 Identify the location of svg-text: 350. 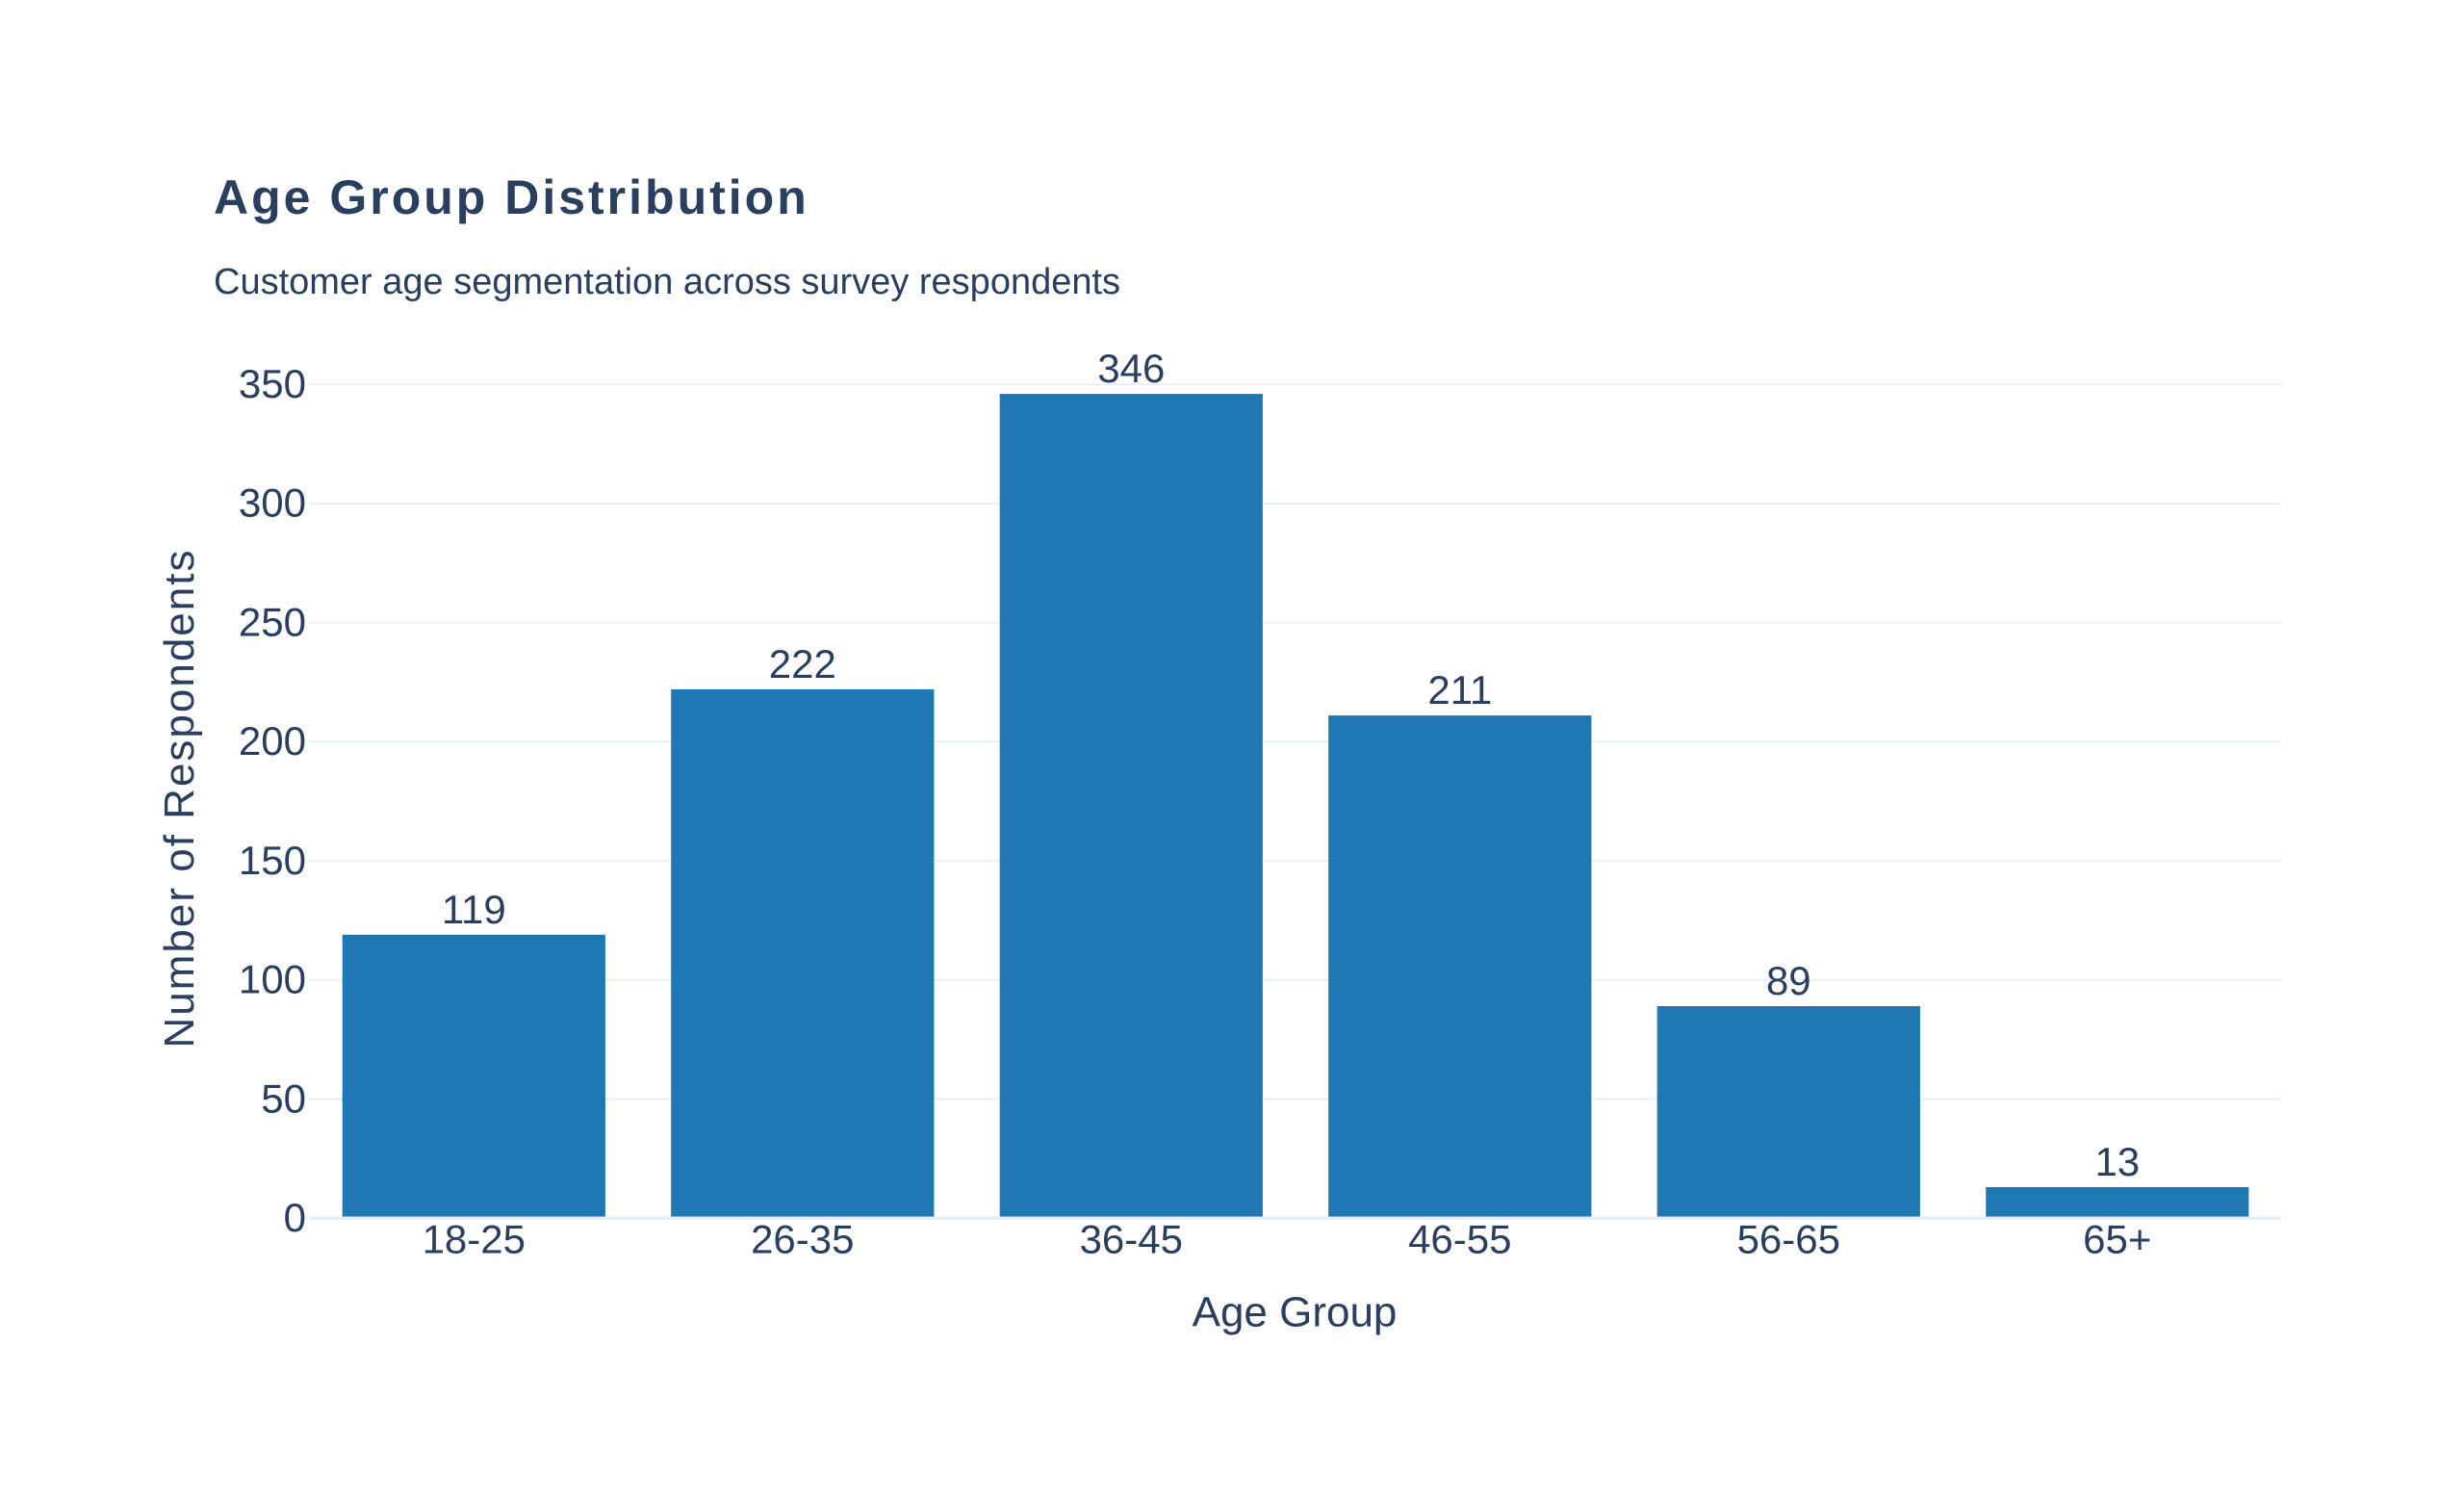
(272, 383).